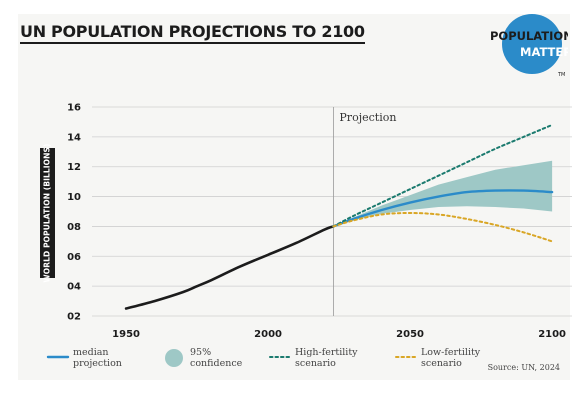 Image resolution: width=586 pixels, height=394 pixels. I want to click on chart-title: UN POPULATION PROJECTIONS TO 2100, so click(192, 33).